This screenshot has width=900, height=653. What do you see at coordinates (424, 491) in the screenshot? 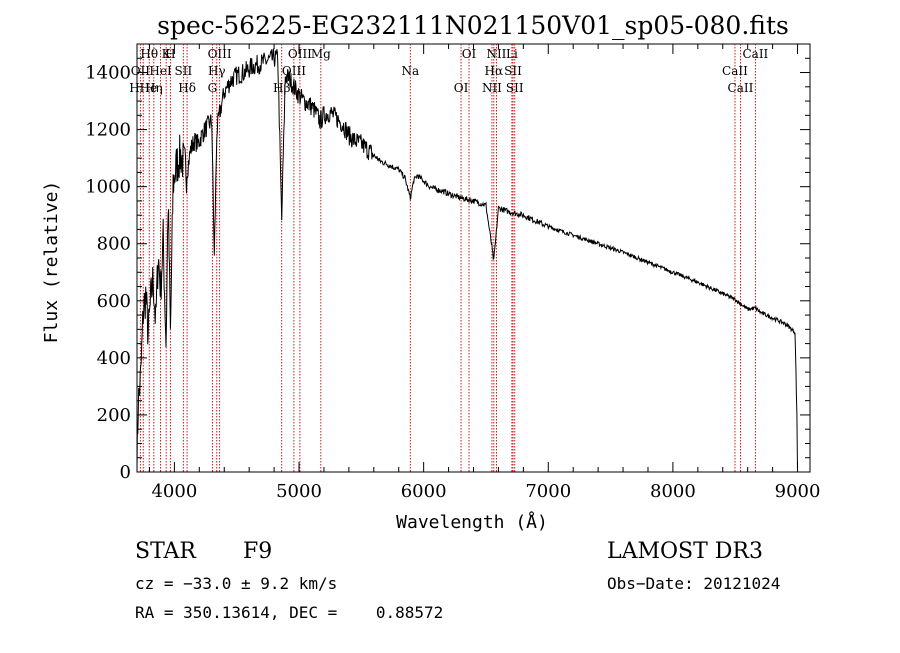
I see `x-tick-label: 6000` at bounding box center [424, 491].